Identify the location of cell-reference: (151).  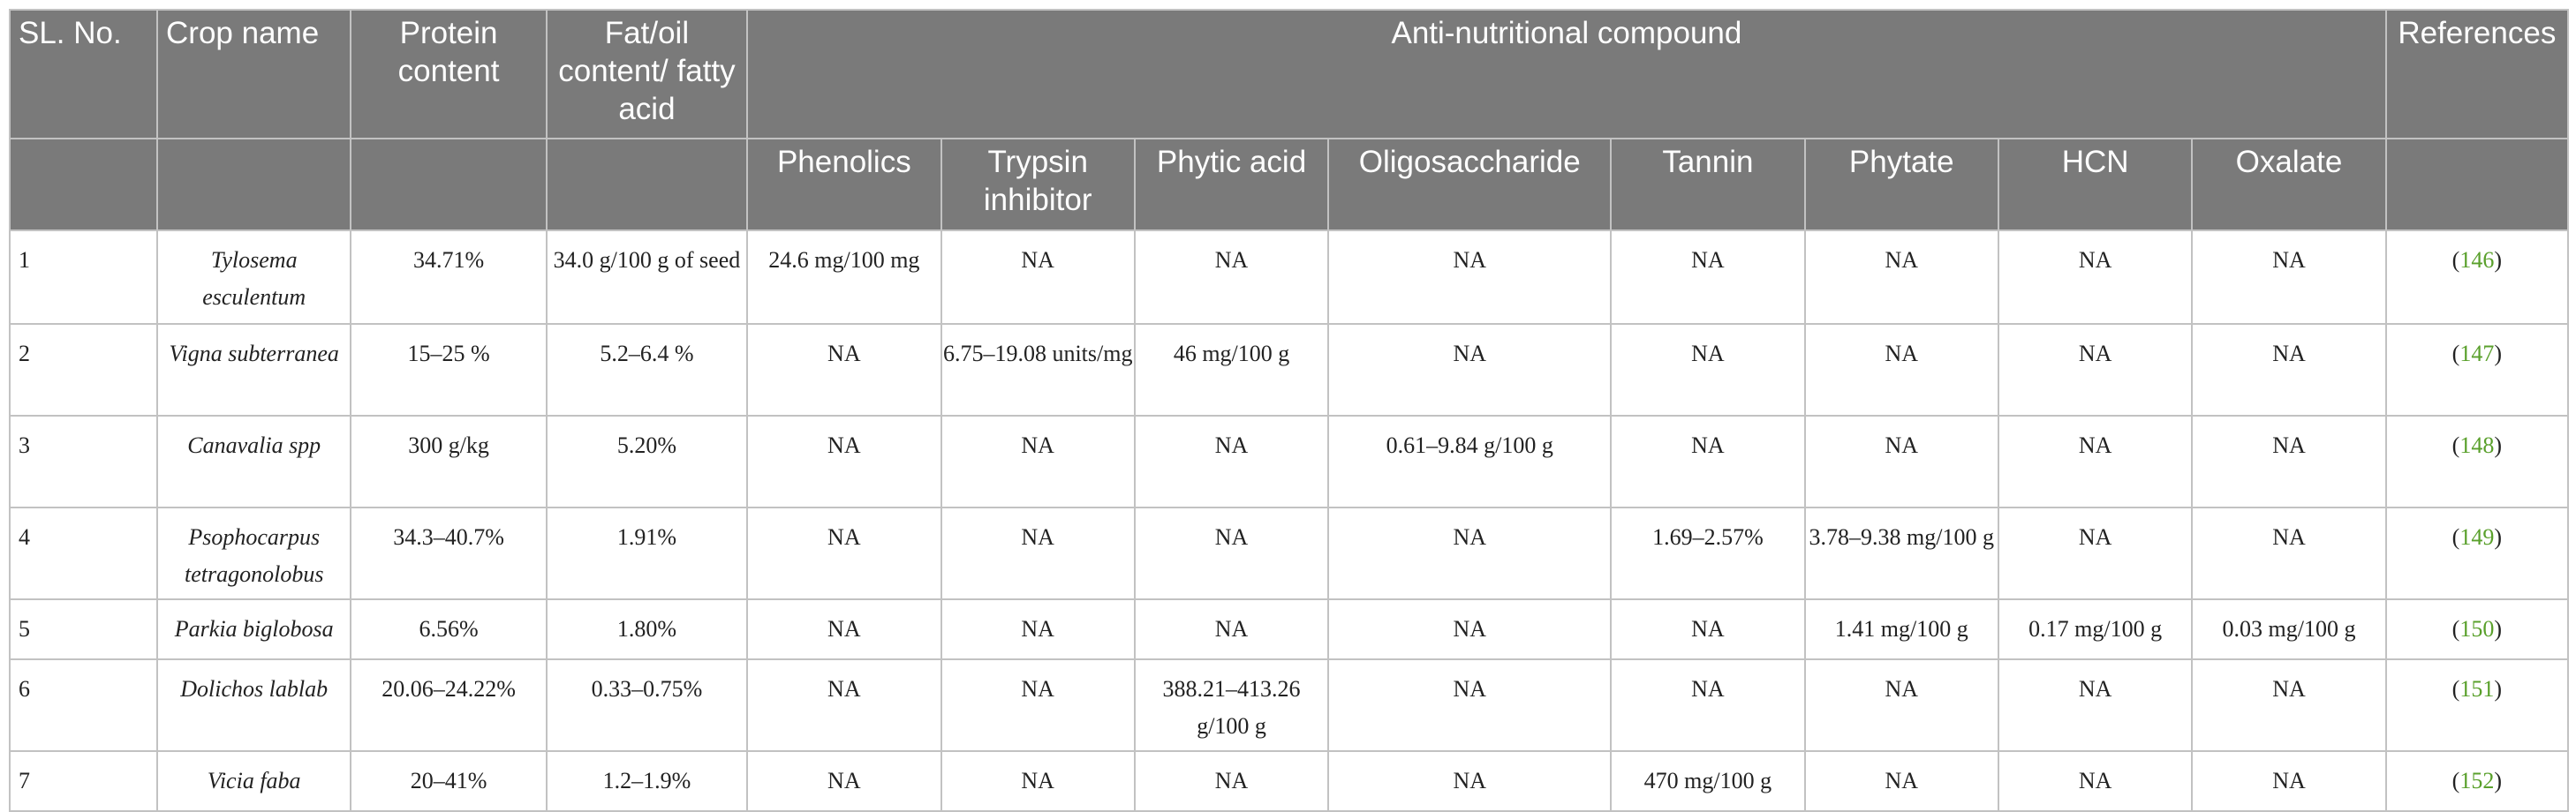
(2477, 705).